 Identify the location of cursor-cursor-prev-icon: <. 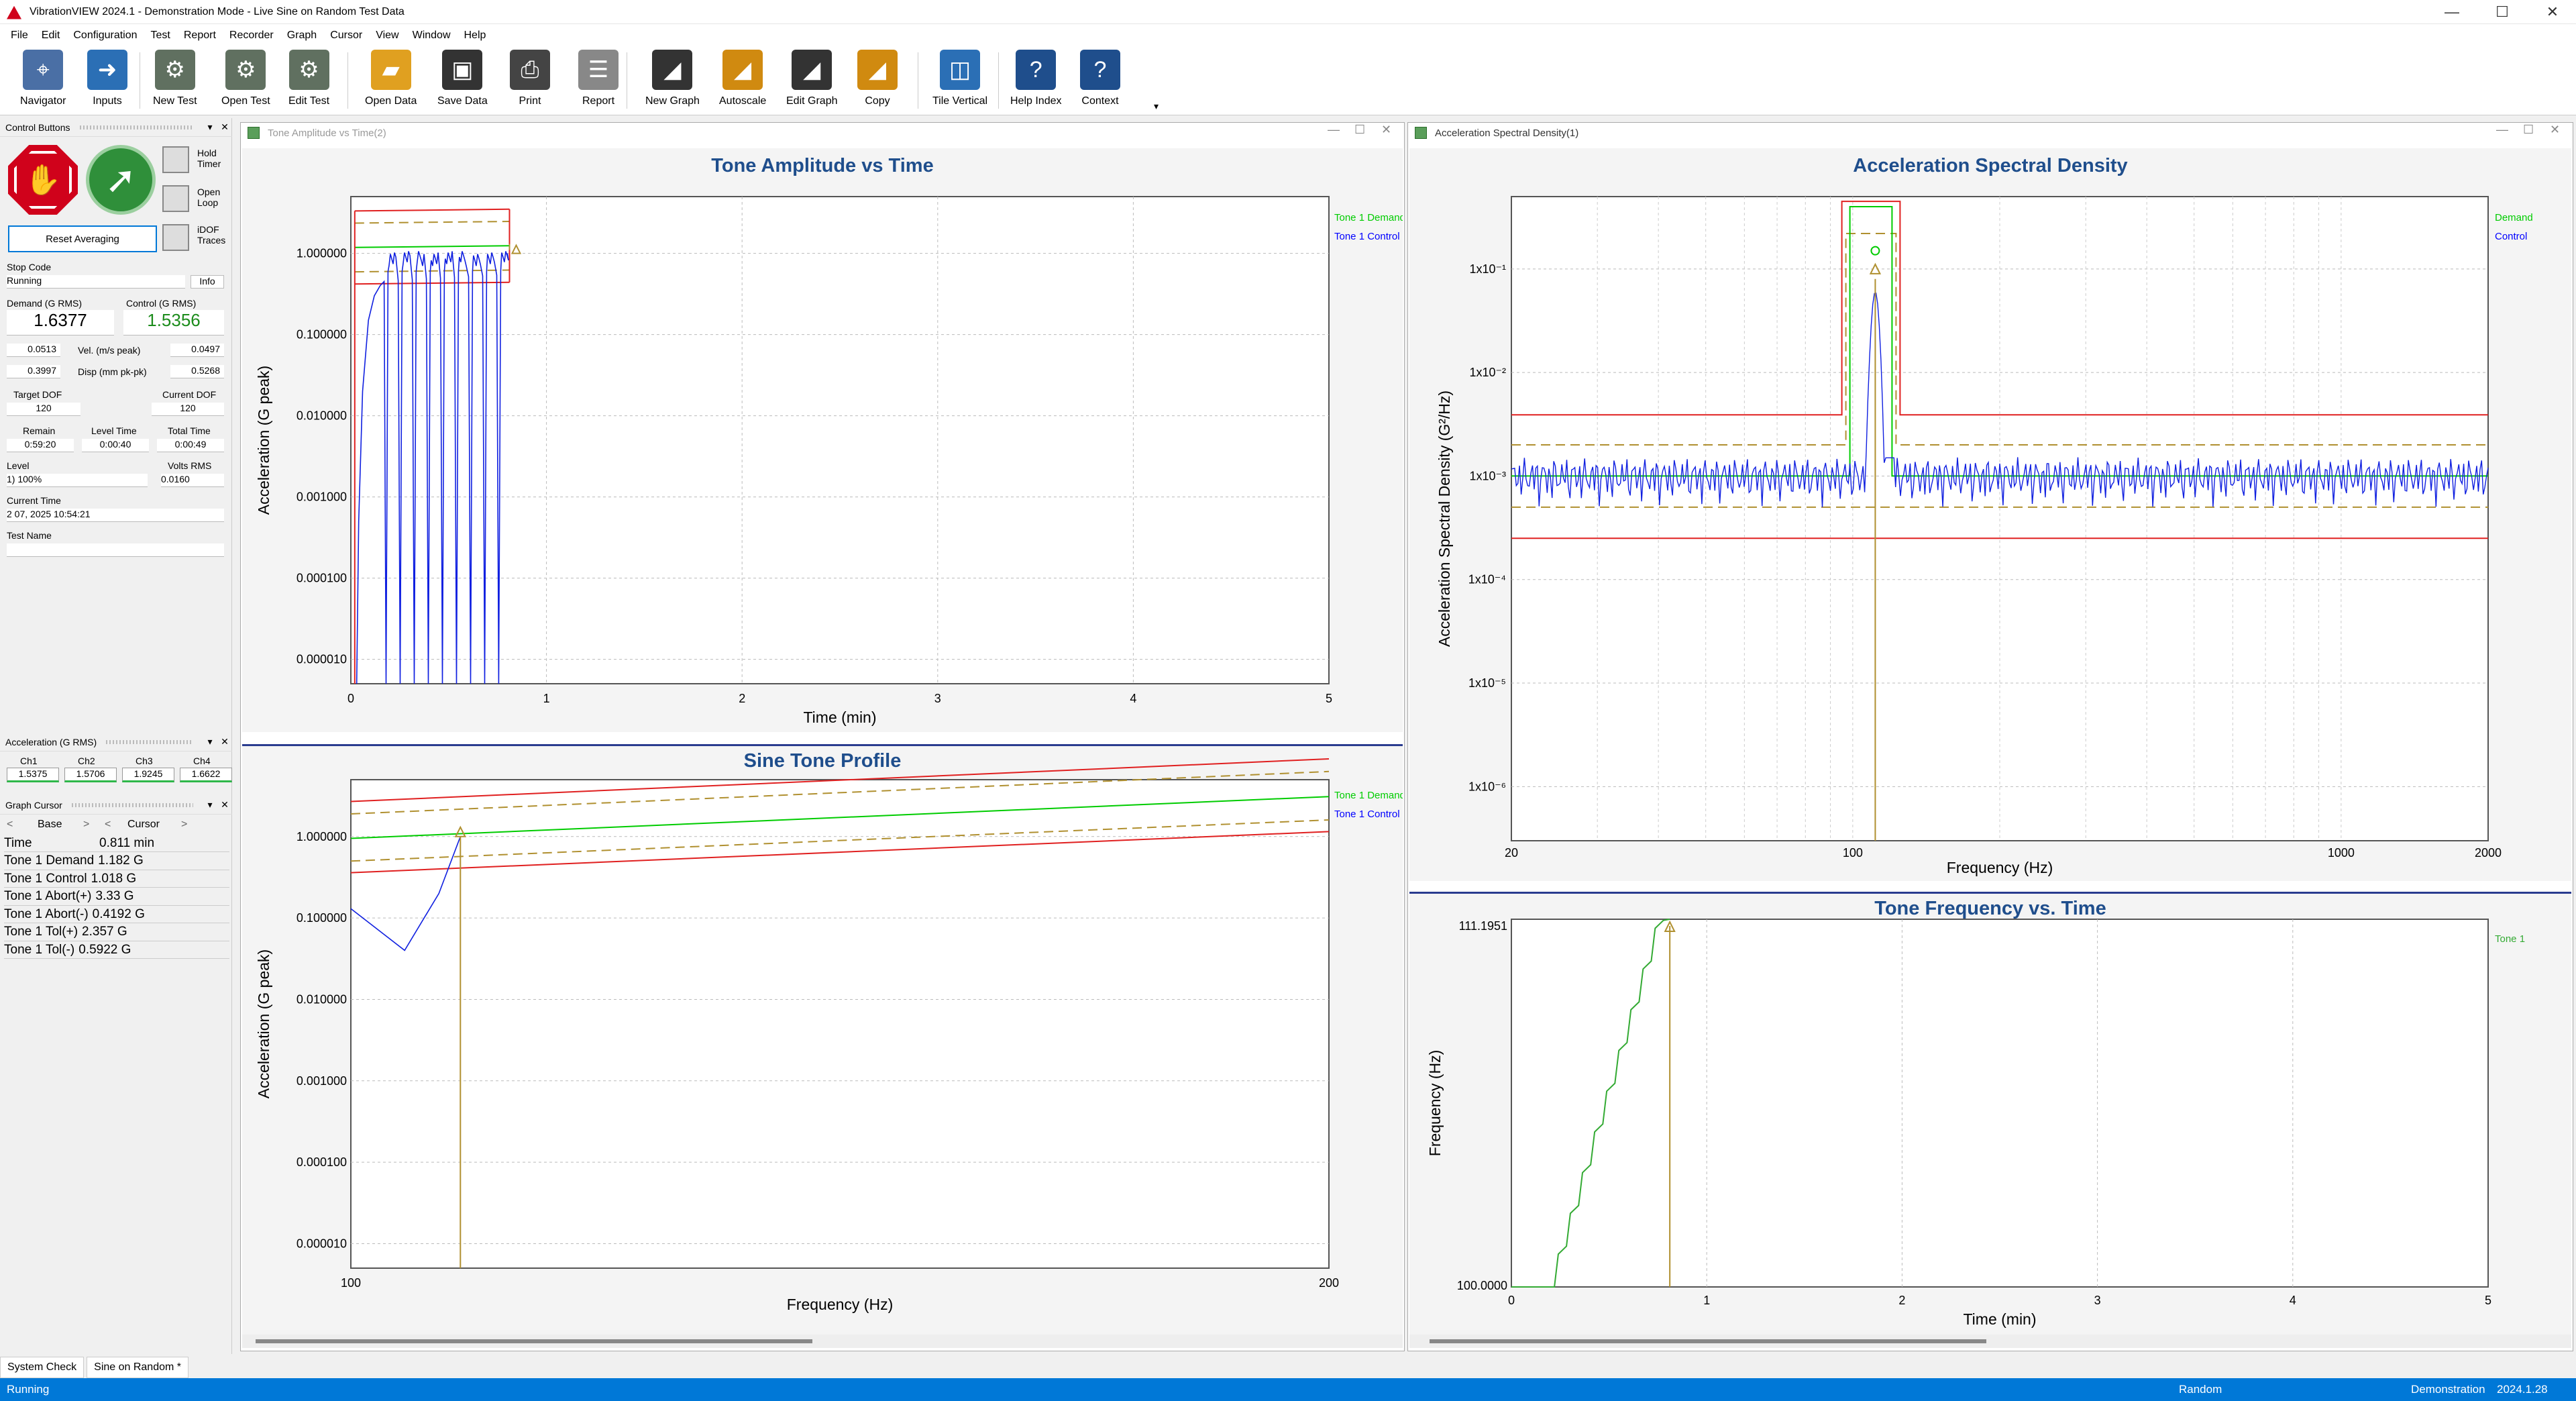
(108, 825).